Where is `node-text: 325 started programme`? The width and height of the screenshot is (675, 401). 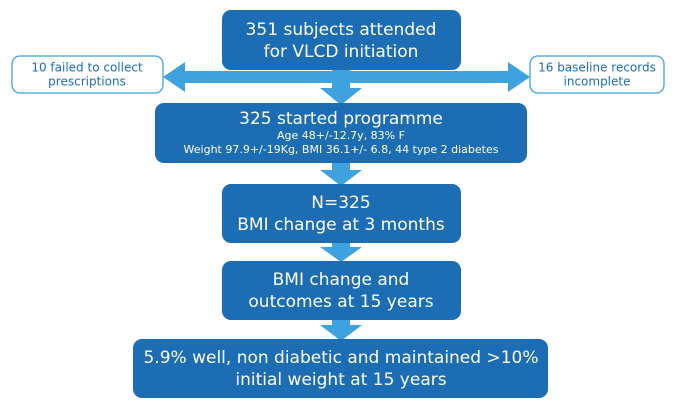 node-text: 325 started programme is located at coordinates (341, 119).